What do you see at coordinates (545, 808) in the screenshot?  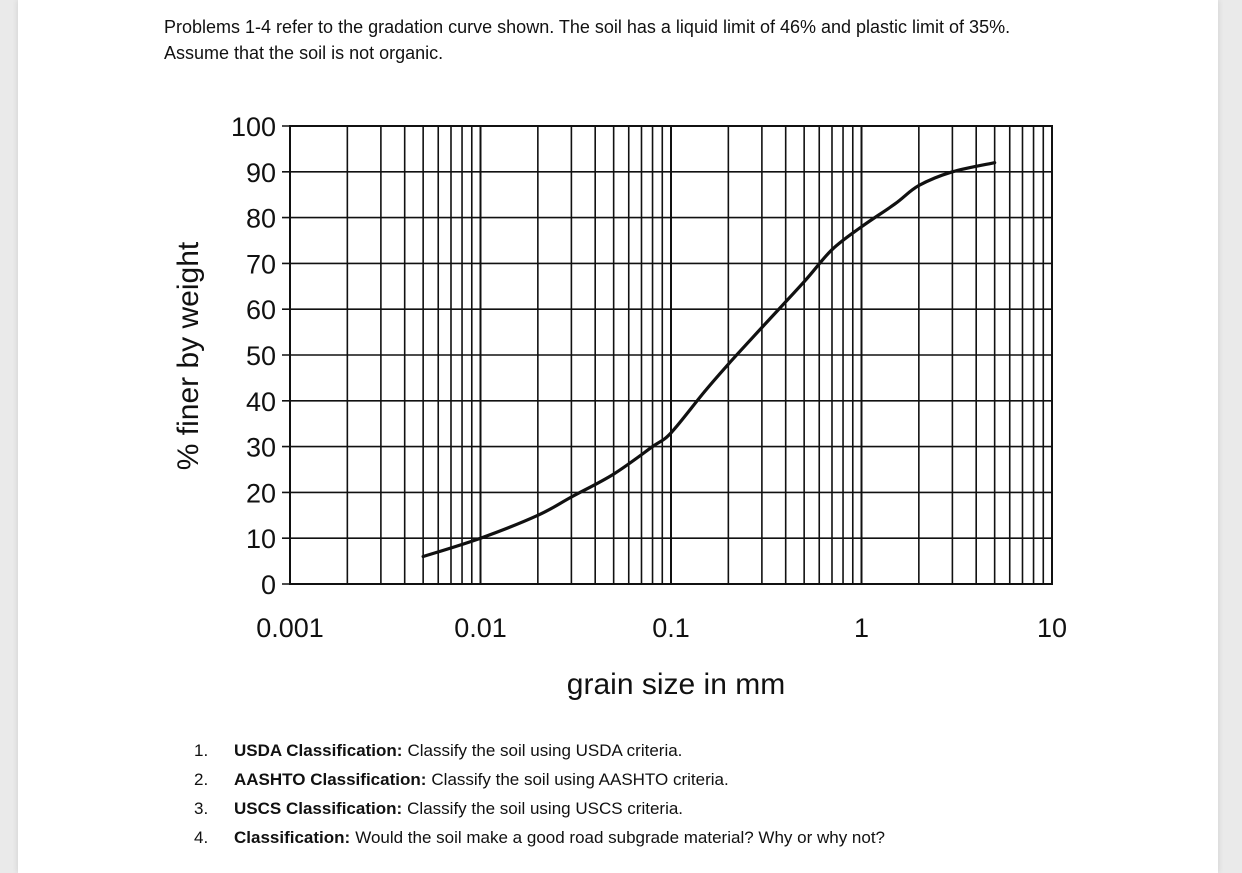 I see `question-text: Classify the soil using USCS criteria.` at bounding box center [545, 808].